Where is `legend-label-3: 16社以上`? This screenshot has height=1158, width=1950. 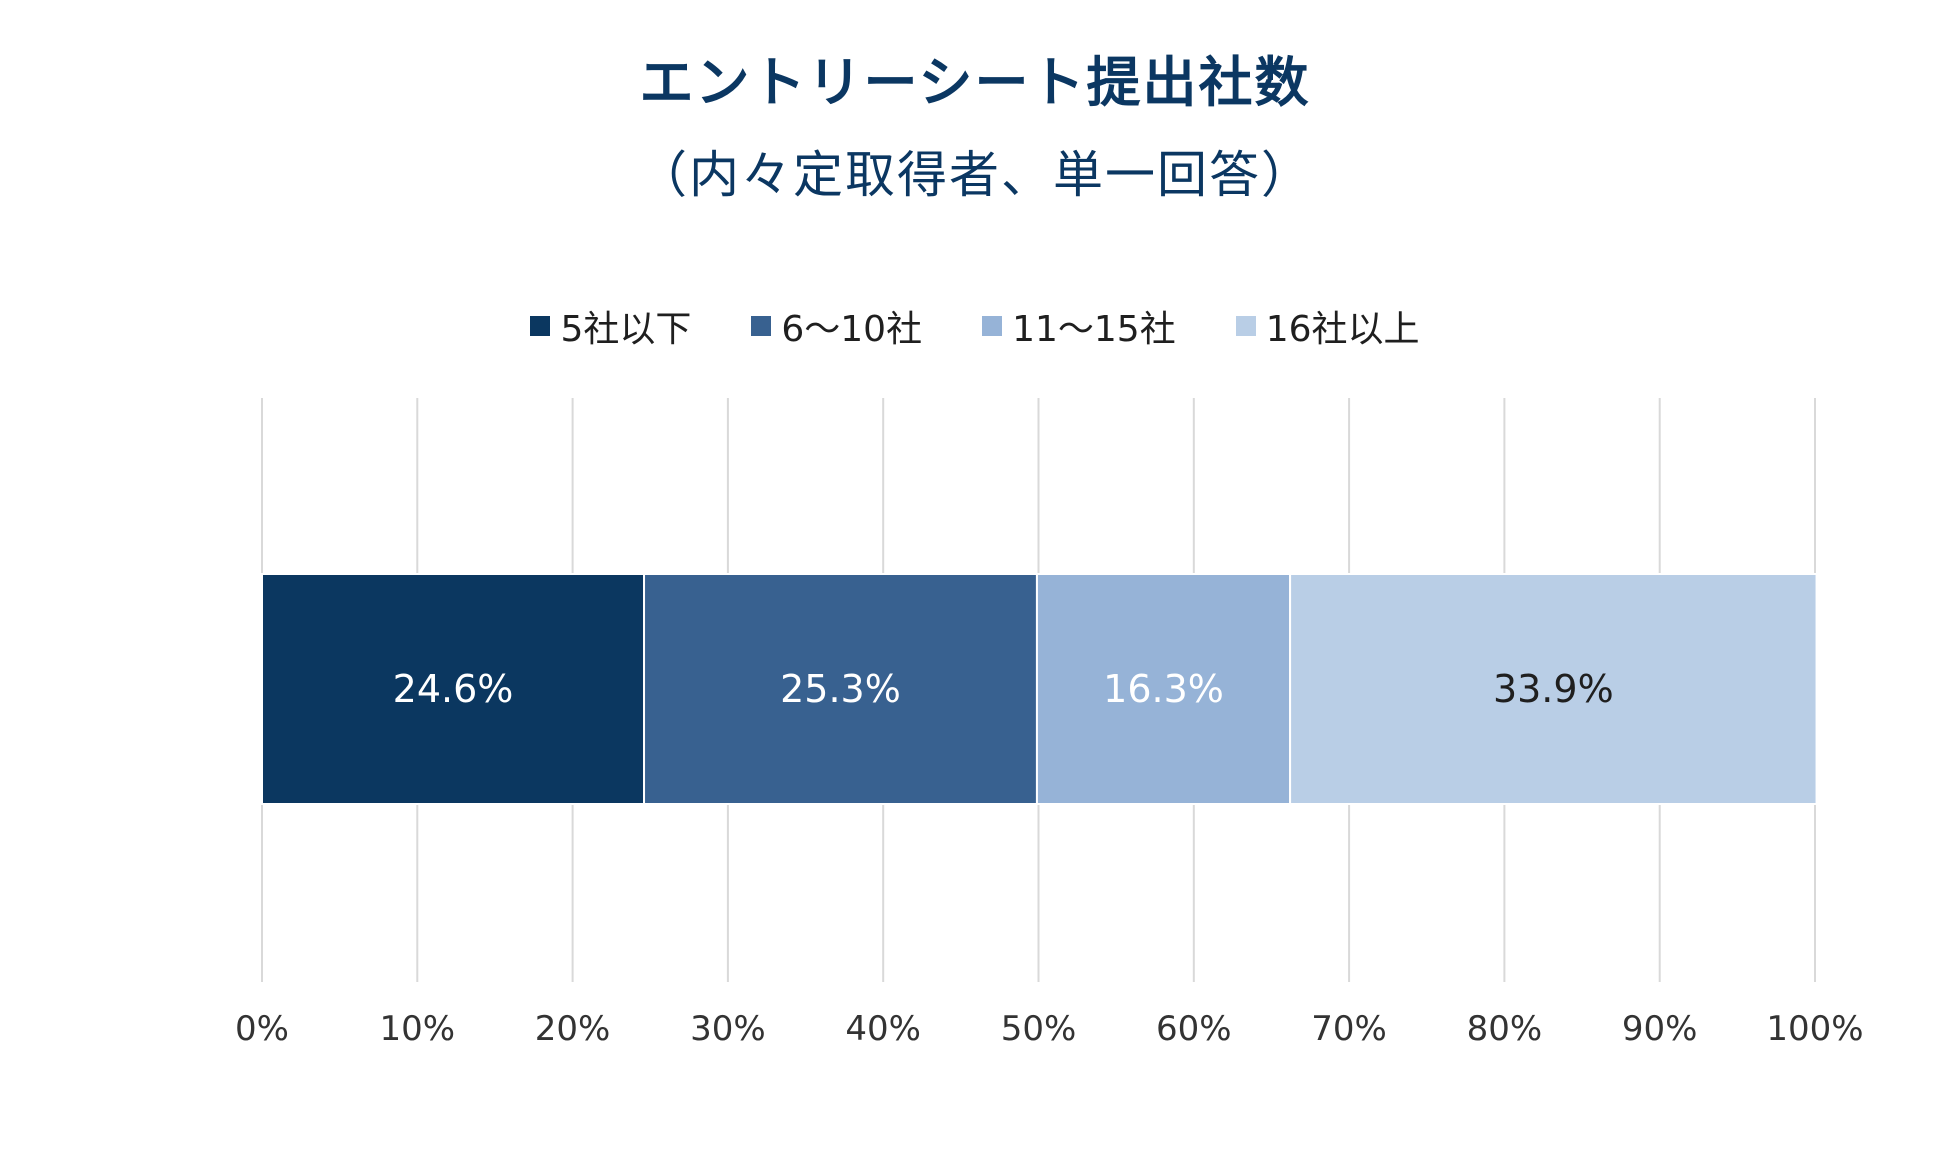
legend-label-3: 16社以上 is located at coordinates (1342, 329).